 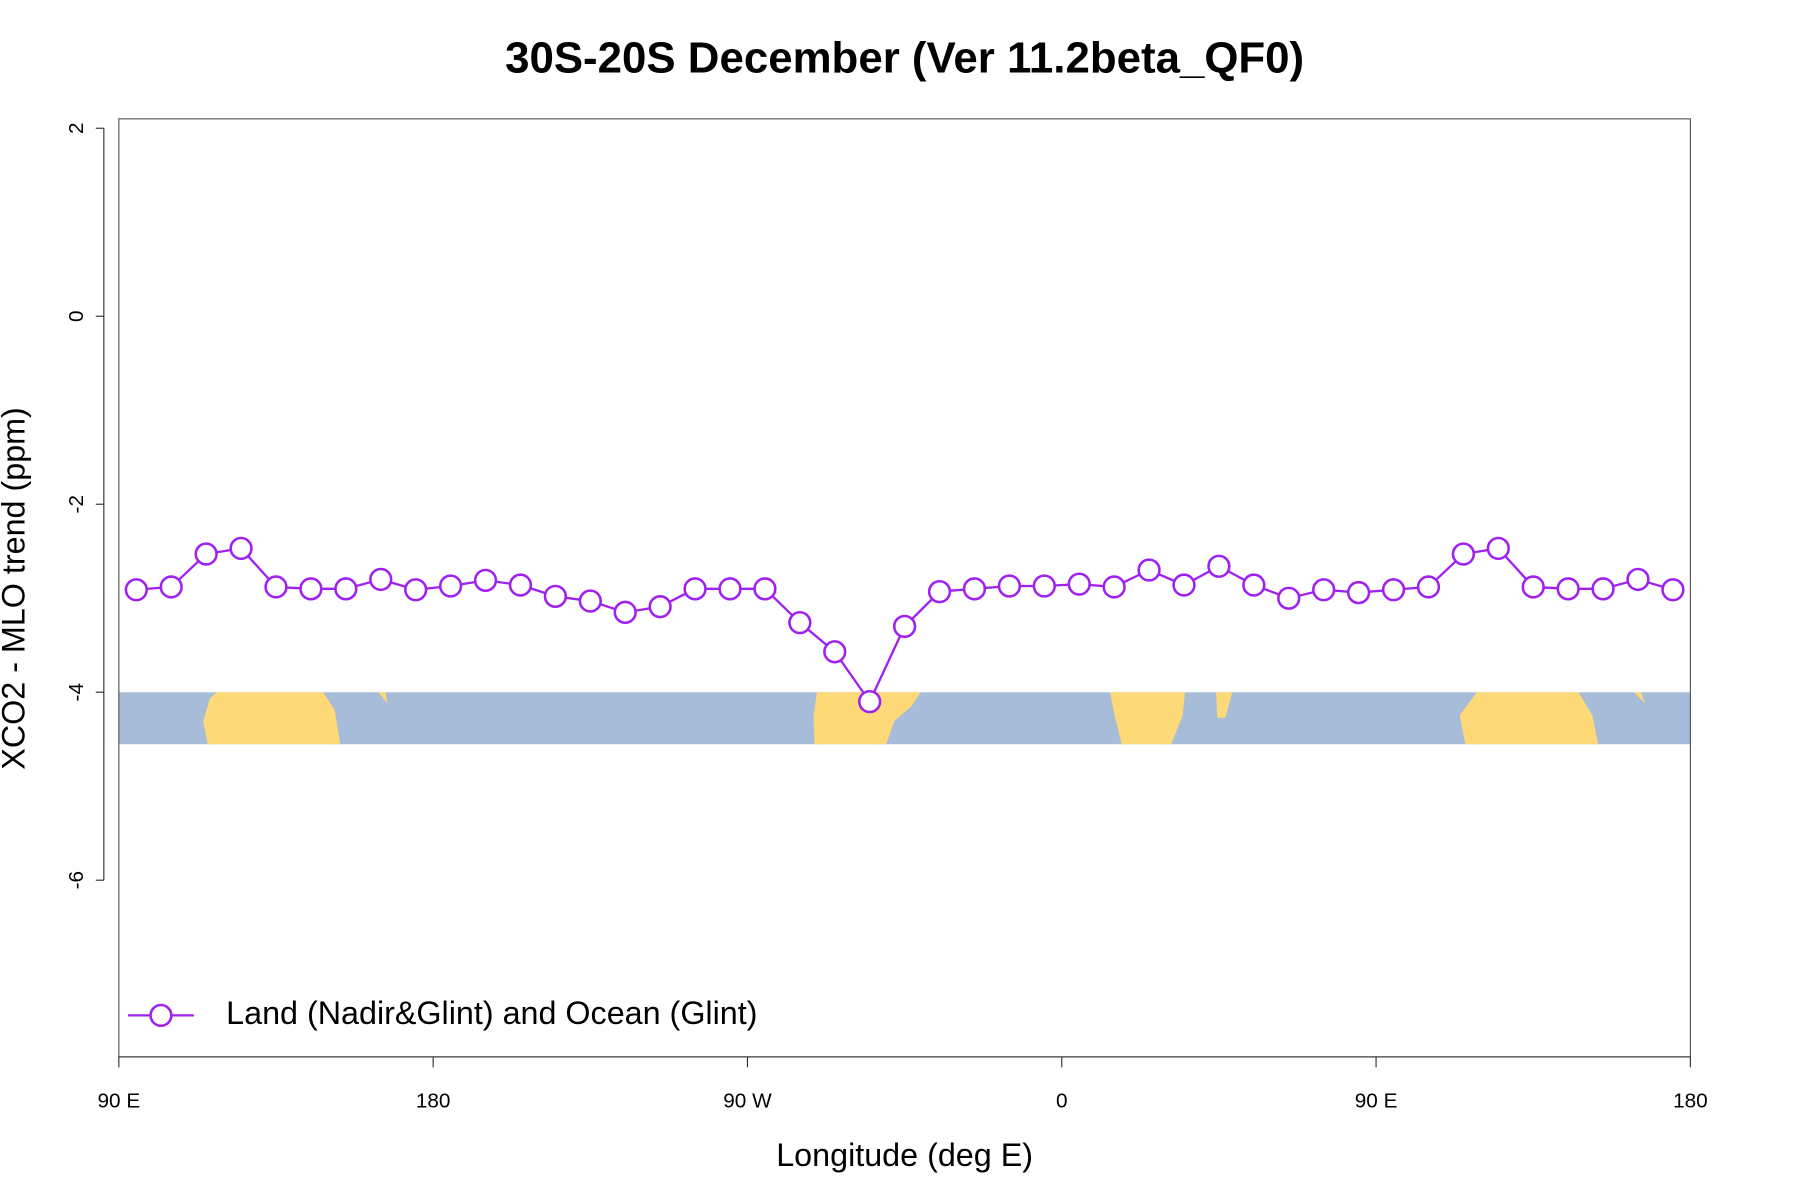 I want to click on y-tick-label: 0, so click(x=76, y=316).